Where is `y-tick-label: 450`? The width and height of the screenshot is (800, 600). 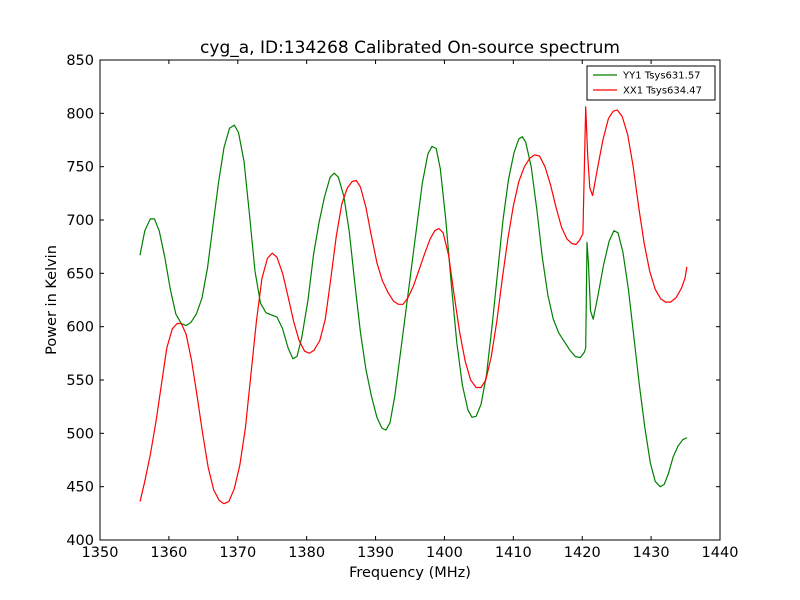
y-tick-label: 450 is located at coordinates (80, 488).